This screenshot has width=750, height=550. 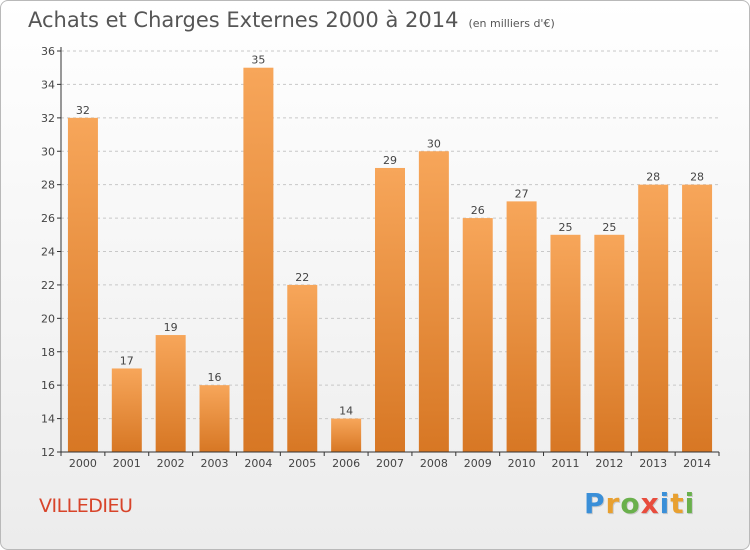 What do you see at coordinates (83, 463) in the screenshot?
I see `x-tick-label: 2000` at bounding box center [83, 463].